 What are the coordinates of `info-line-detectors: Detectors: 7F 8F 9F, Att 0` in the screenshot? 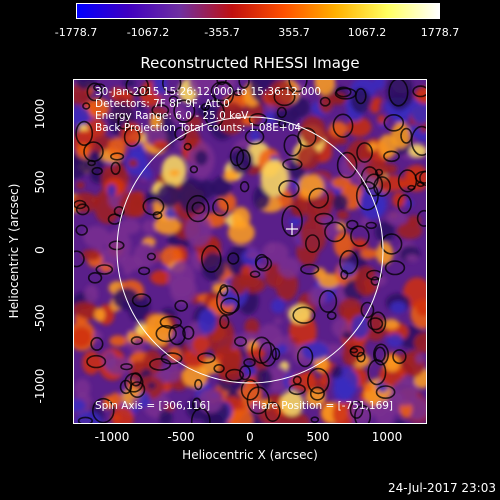 It's located at (162, 104).